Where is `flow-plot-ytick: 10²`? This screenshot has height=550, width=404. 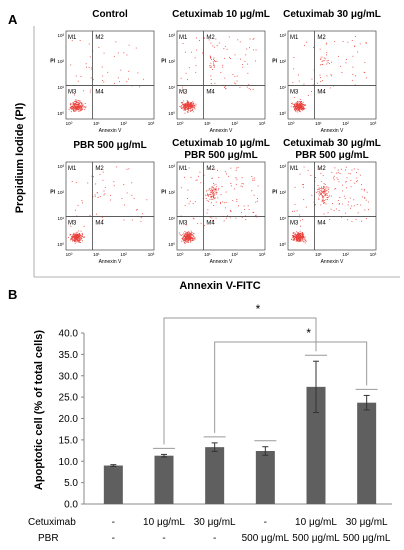 flow-plot-ytick: 10² is located at coordinates (282, 192).